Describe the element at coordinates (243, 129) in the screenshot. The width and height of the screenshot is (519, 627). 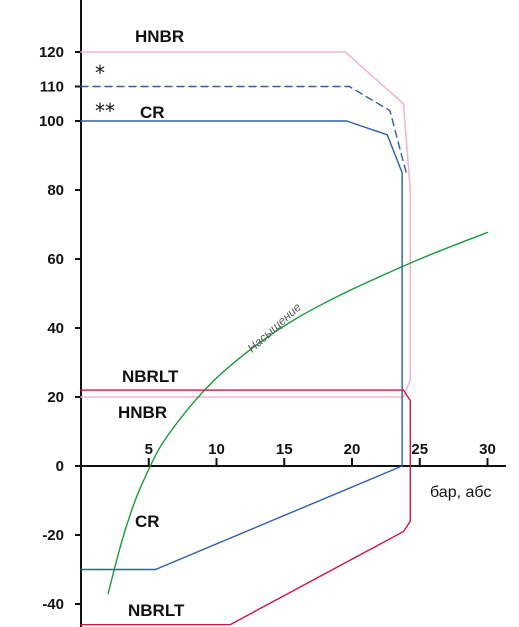
I see `cr_dashed-curve` at that location.